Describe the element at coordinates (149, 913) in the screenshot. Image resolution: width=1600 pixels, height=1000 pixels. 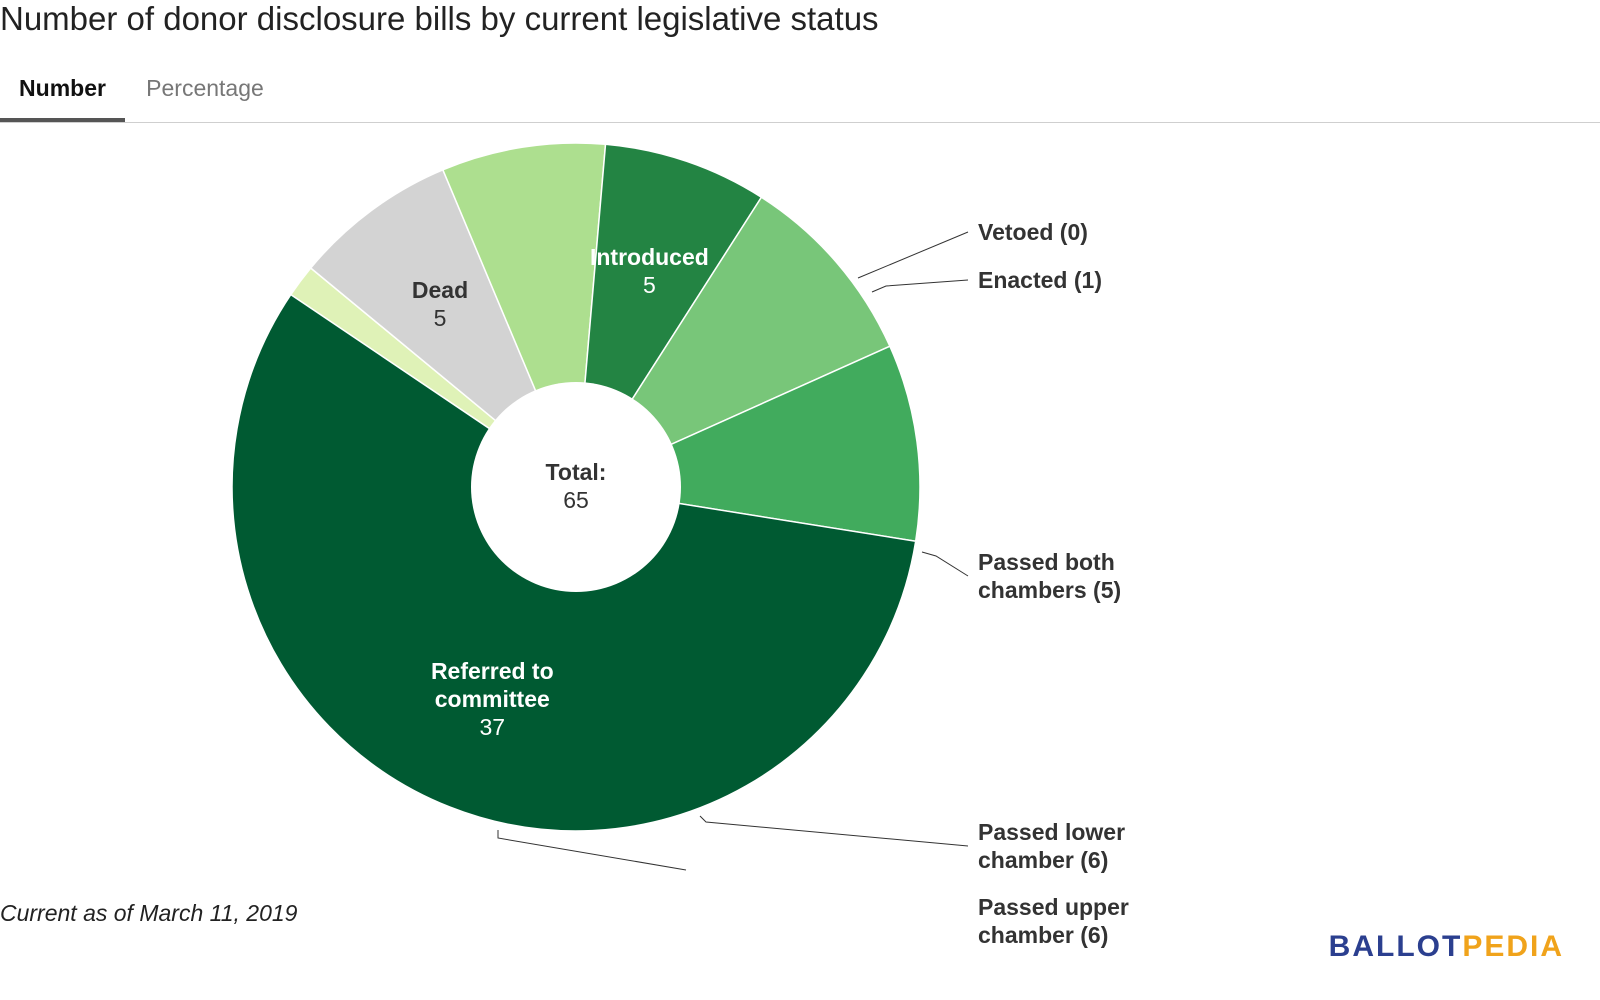
I see `as-of-caption: Current as of March 11, 2019` at that location.